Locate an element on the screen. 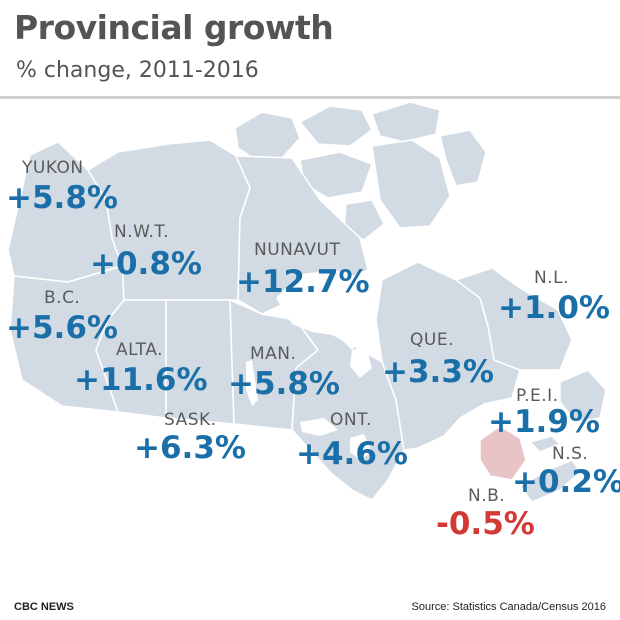 Image resolution: width=620 pixels, height=620 pixels. region-label-ont: ONT. is located at coordinates (351, 420).